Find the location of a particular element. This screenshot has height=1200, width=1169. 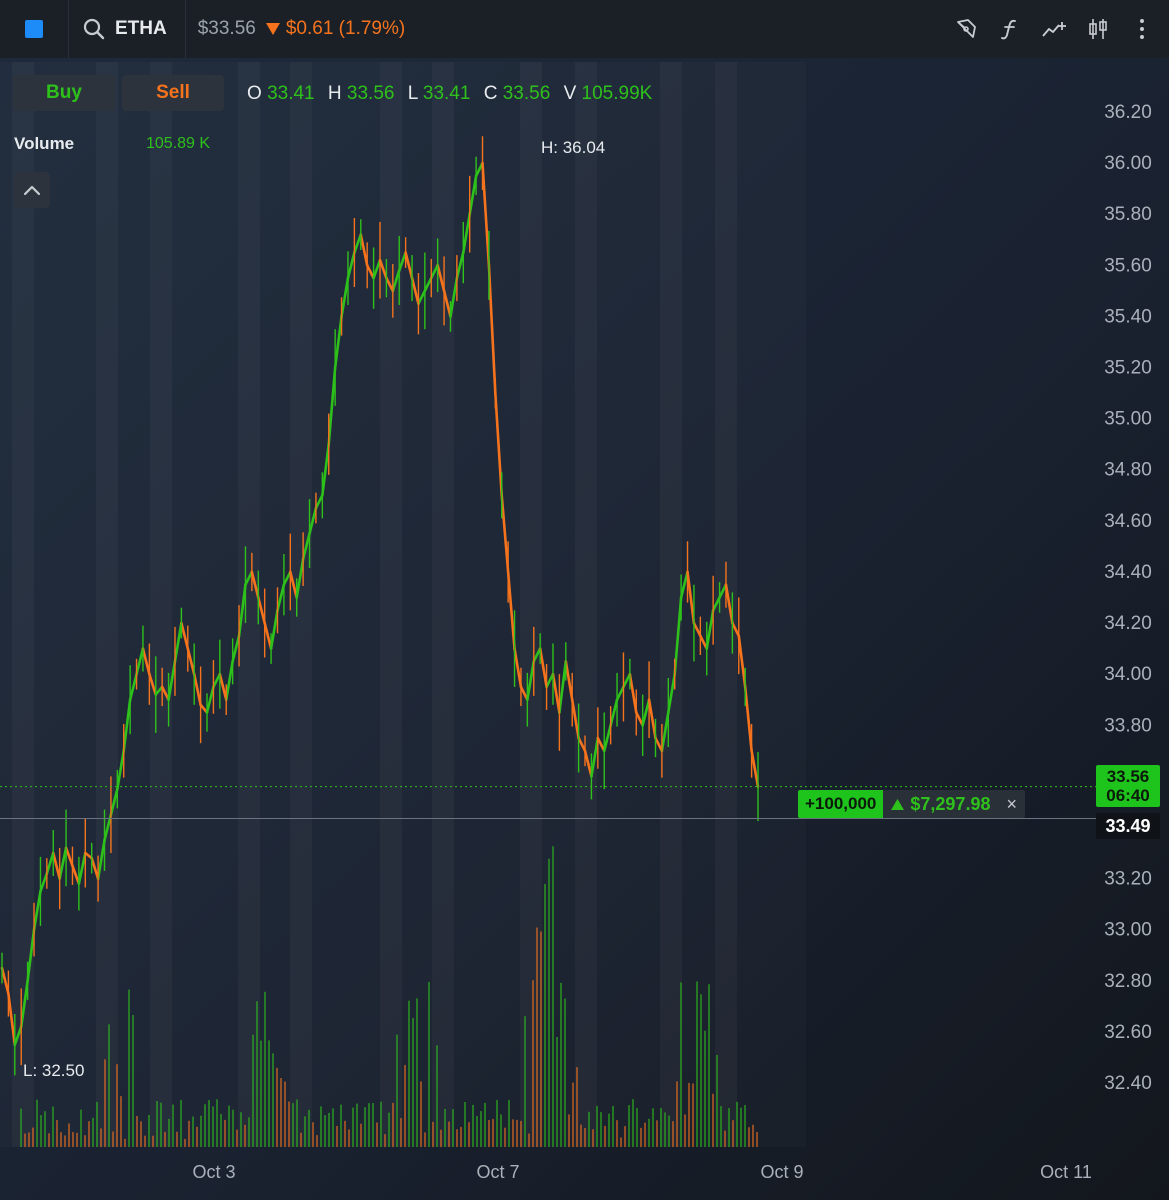

y-tick-label: 35.20 is located at coordinates (1128, 368).